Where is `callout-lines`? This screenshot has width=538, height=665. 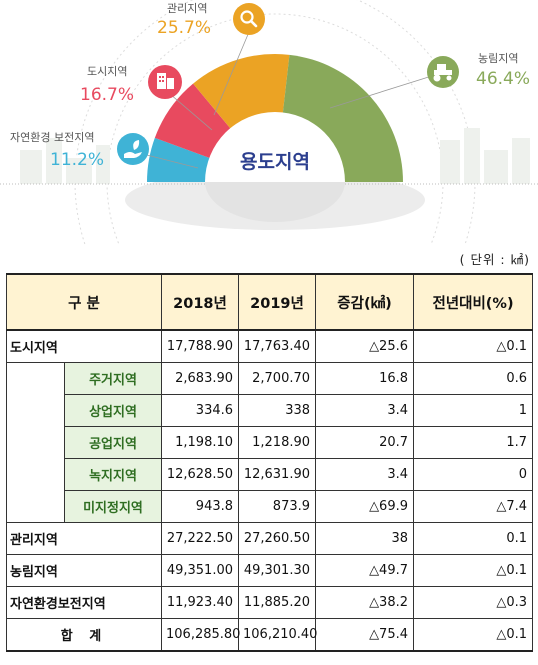
callout-lines is located at coordinates (287, 100).